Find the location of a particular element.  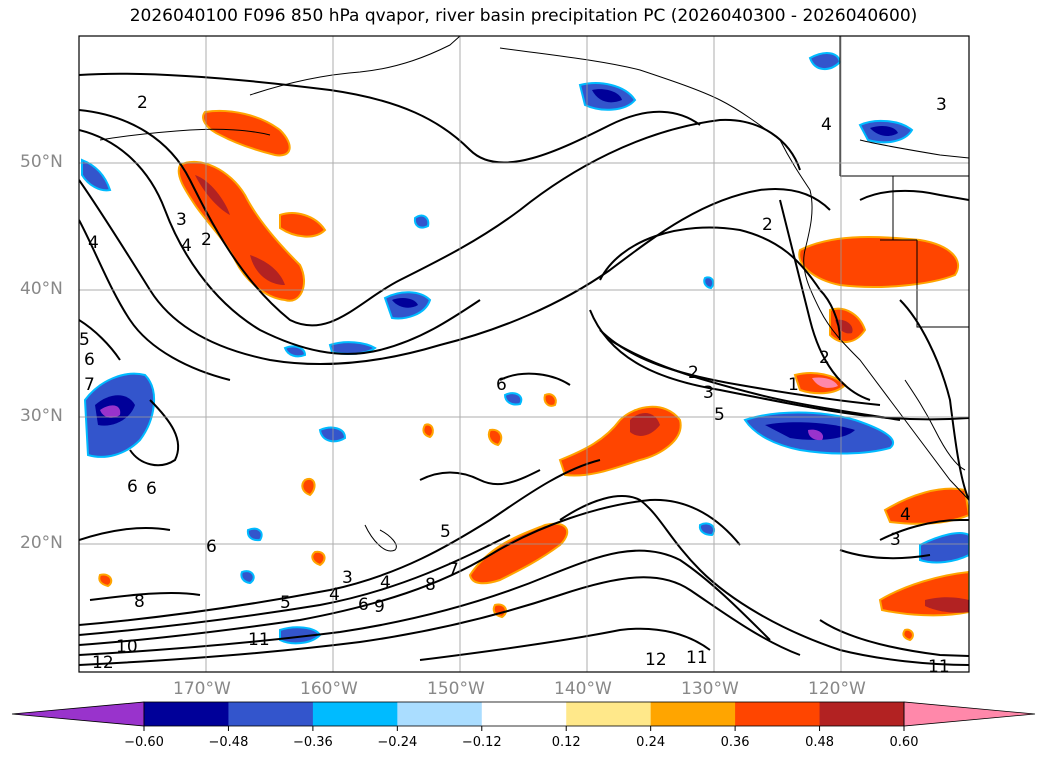

colorbar-tick-label: −0.60 is located at coordinates (144, 742).